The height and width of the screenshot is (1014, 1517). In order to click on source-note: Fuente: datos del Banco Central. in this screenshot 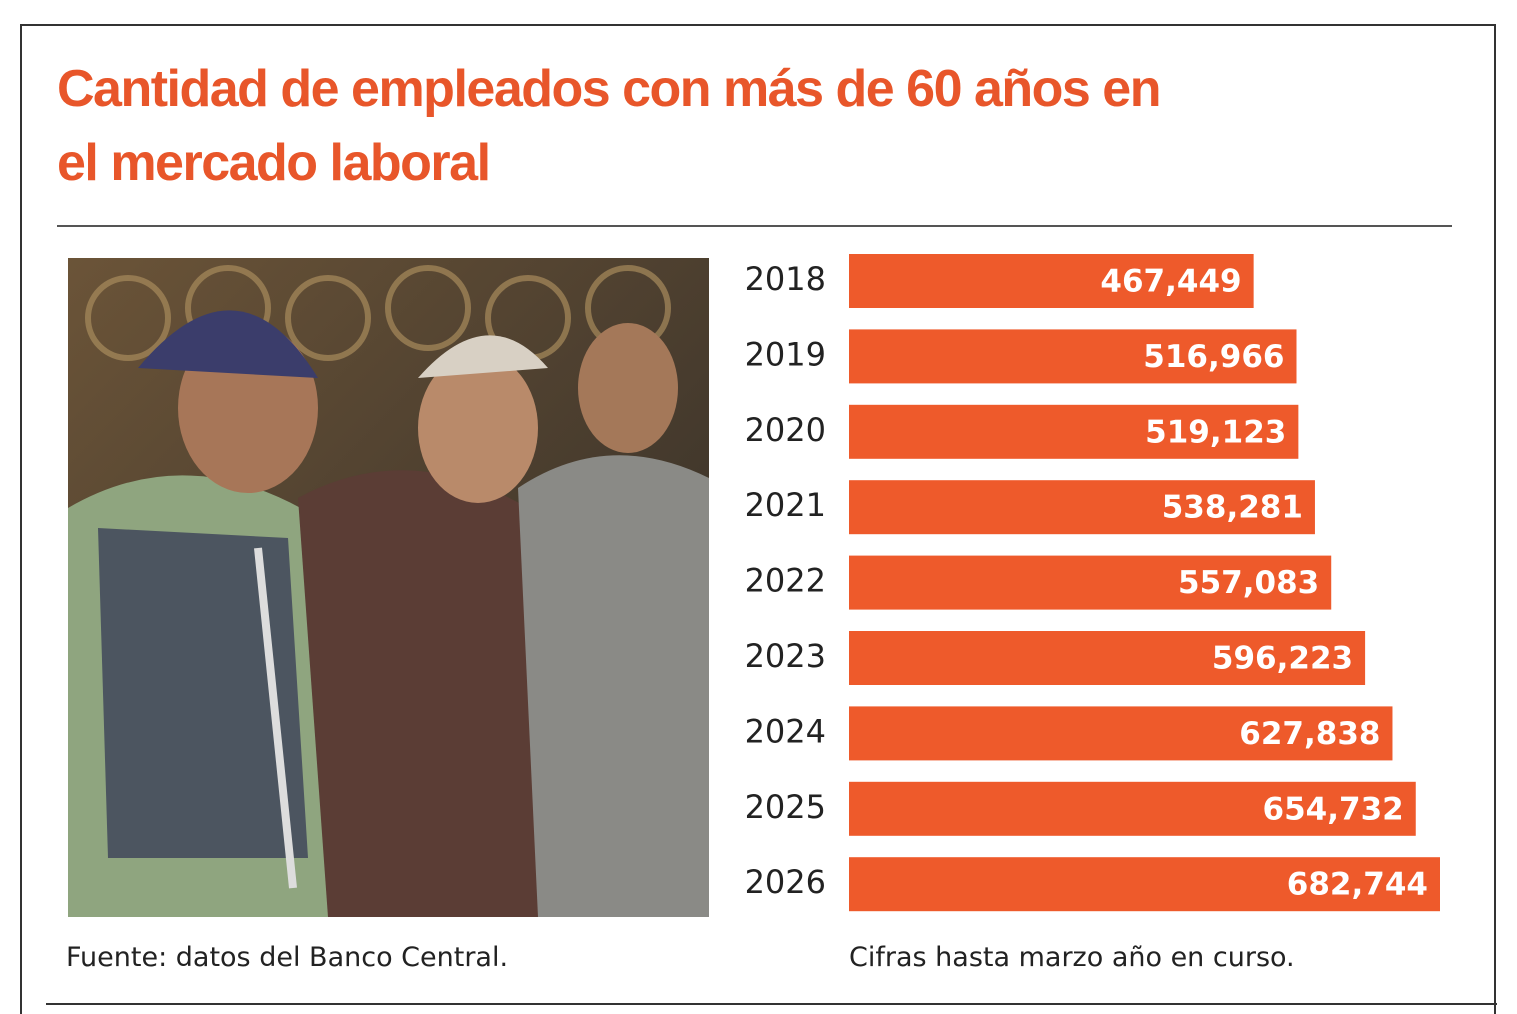, I will do `click(287, 957)`.